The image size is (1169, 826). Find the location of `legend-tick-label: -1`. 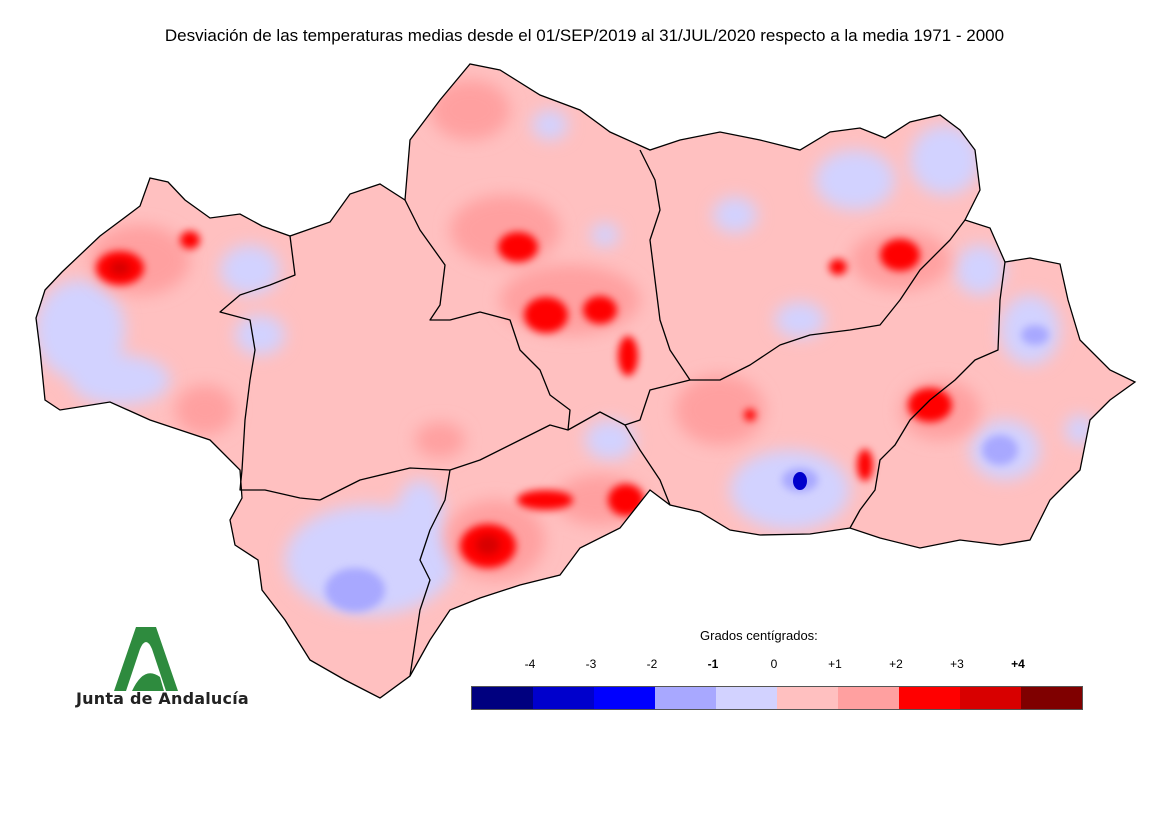

legend-tick-label: -1 is located at coordinates (713, 664).